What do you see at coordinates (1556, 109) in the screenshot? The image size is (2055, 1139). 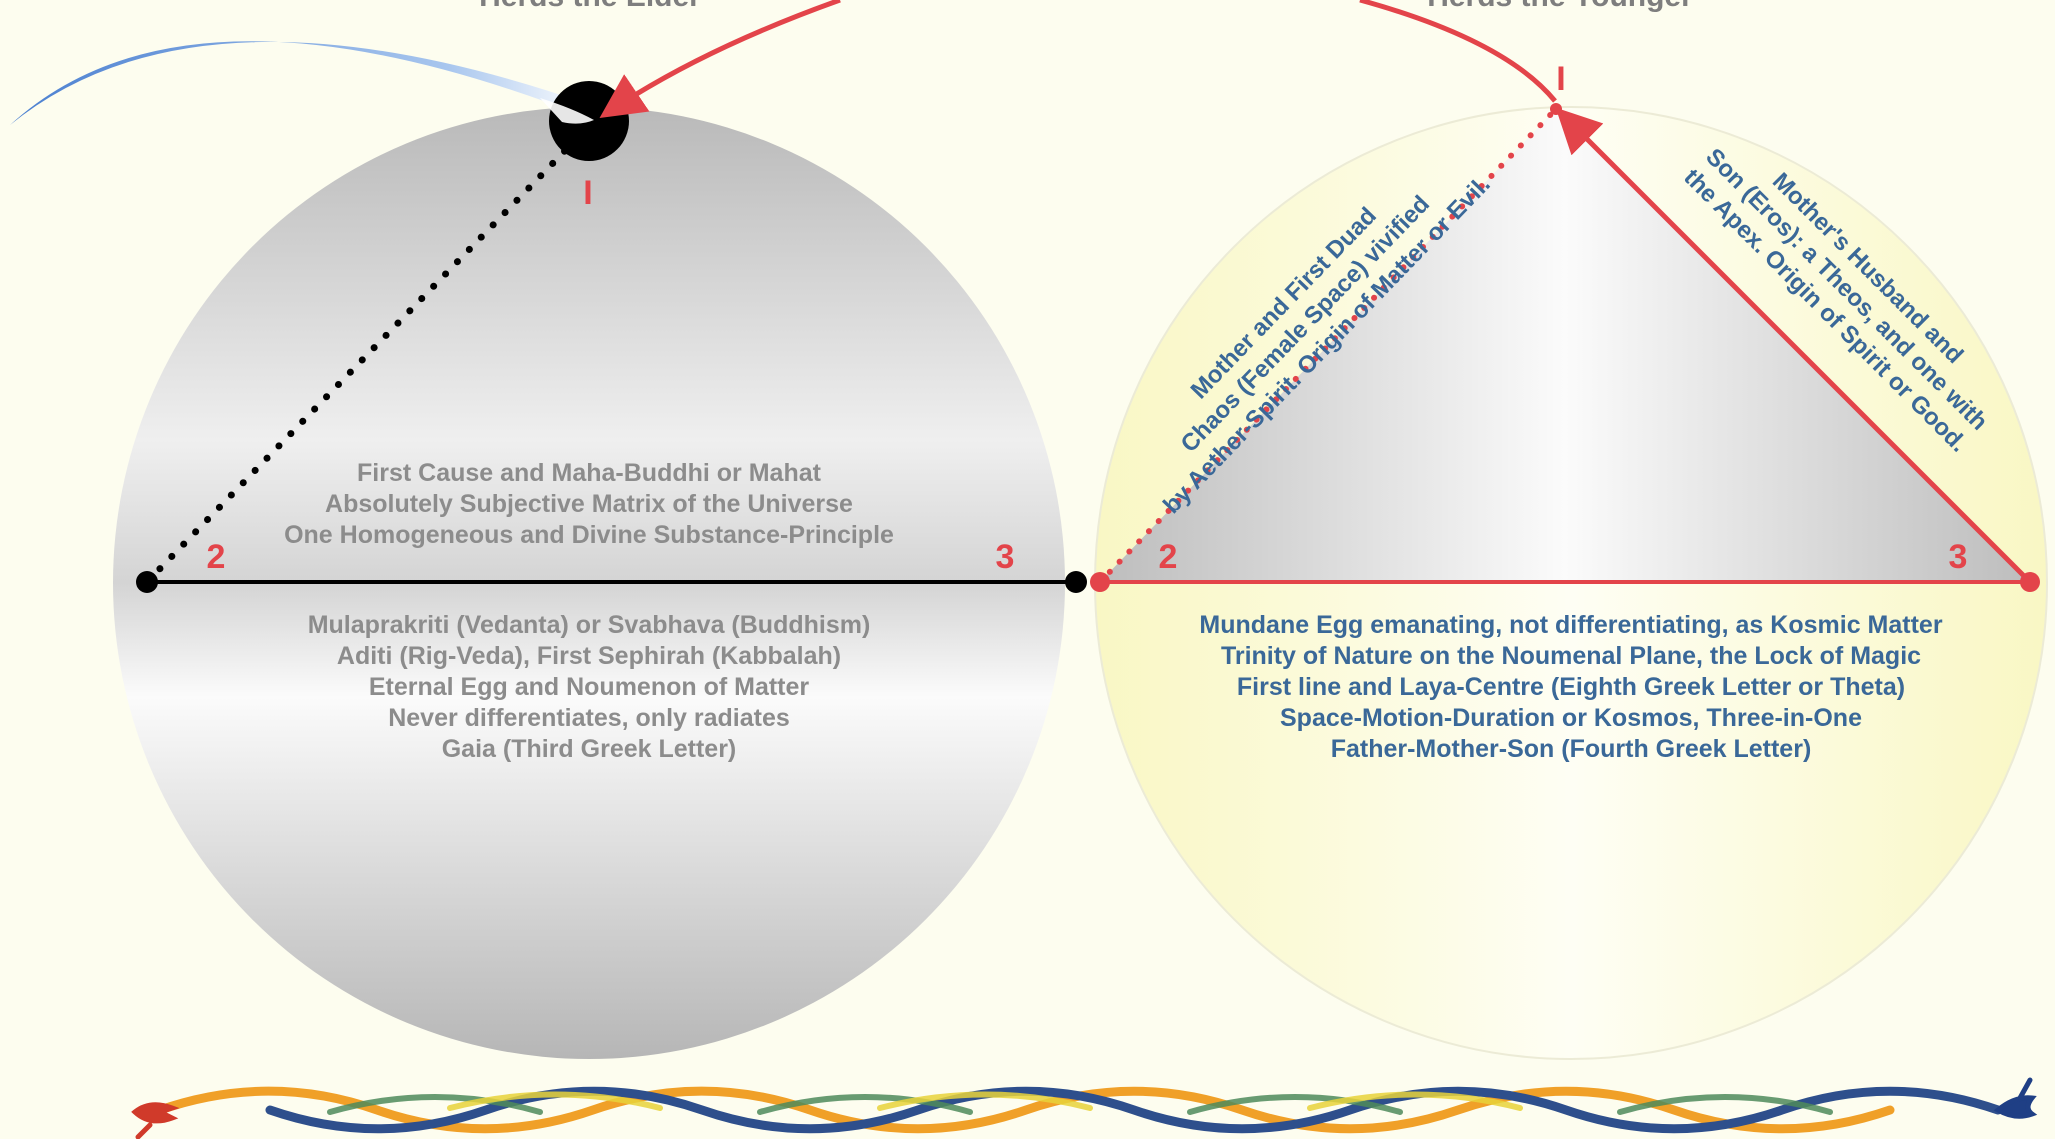 I see `right-apex-point` at bounding box center [1556, 109].